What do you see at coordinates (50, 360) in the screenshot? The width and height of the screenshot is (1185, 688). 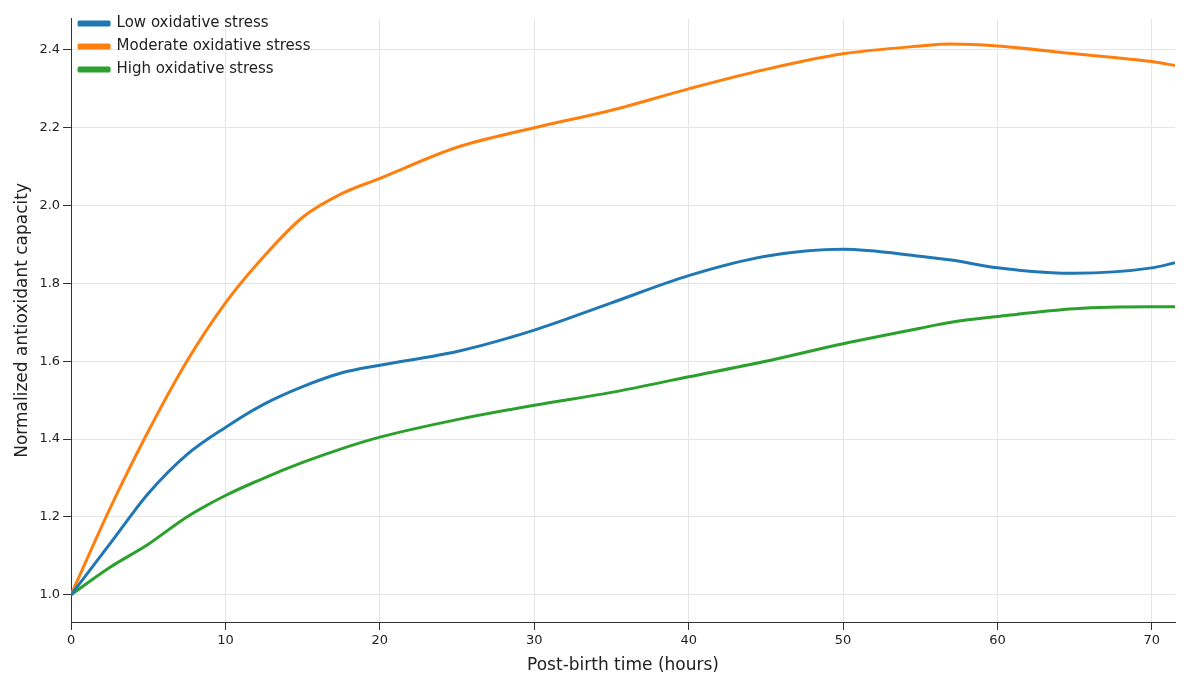 I see `y-tick-label: 1.6` at bounding box center [50, 360].